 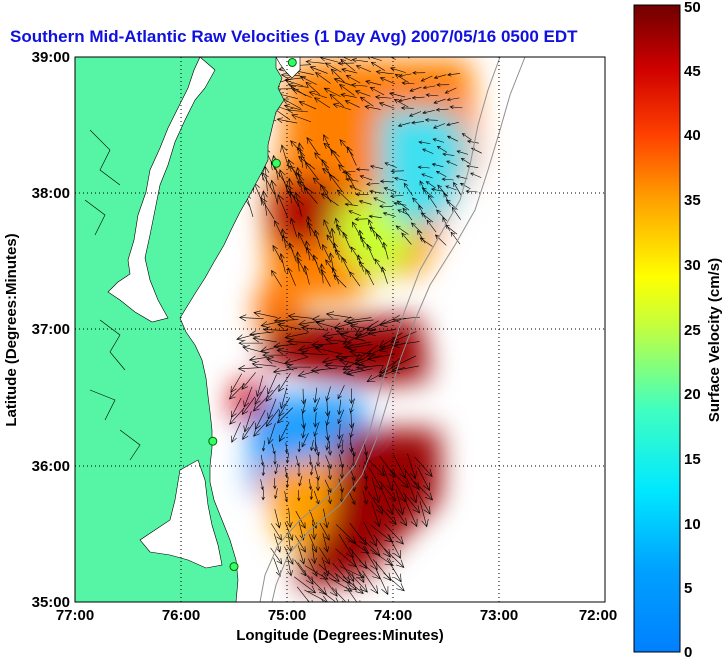 What do you see at coordinates (499, 615) in the screenshot?
I see `x-tick-label: 73:00` at bounding box center [499, 615].